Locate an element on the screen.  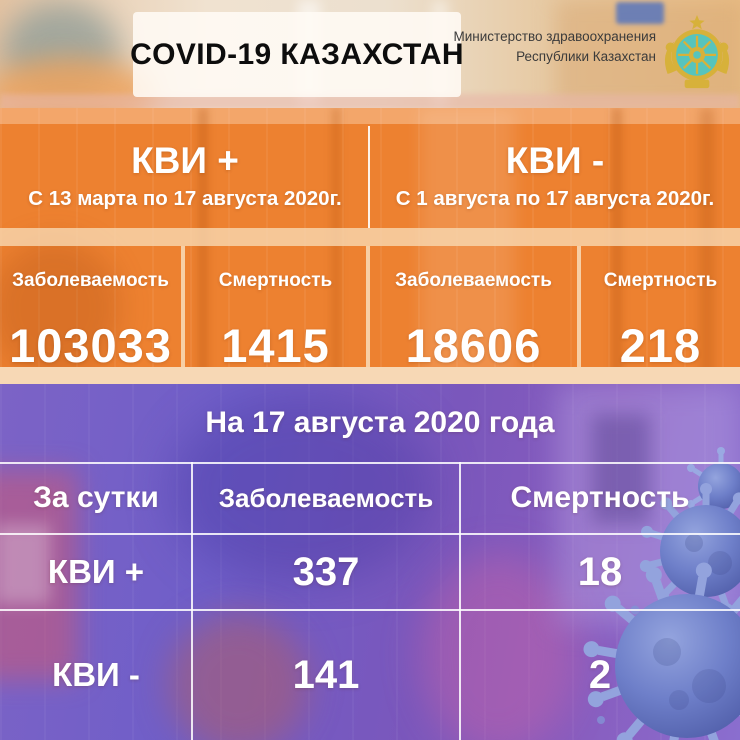
daily-title: На 17 августа 2020 года is located at coordinates (380, 422).